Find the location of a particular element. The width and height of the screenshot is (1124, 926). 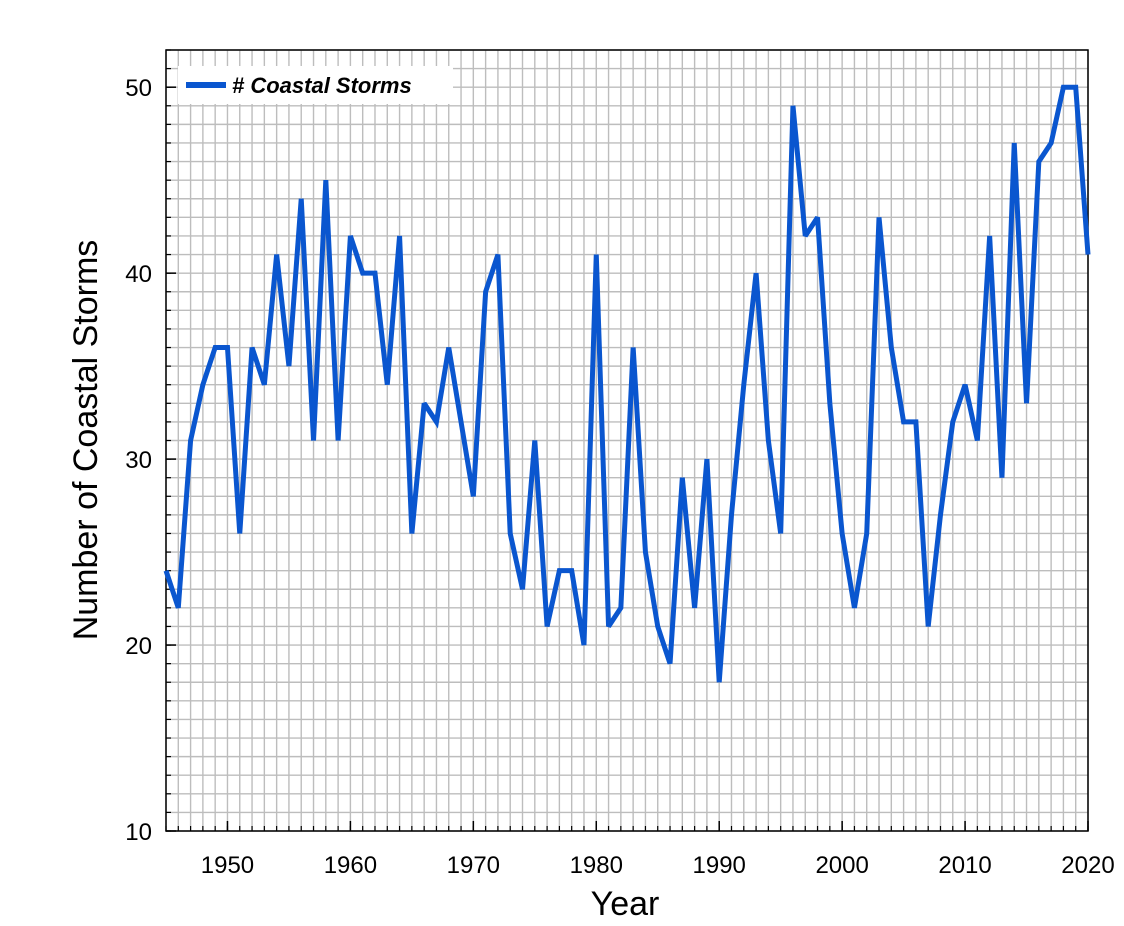

x-tick-label: 1980 is located at coordinates (596, 865).